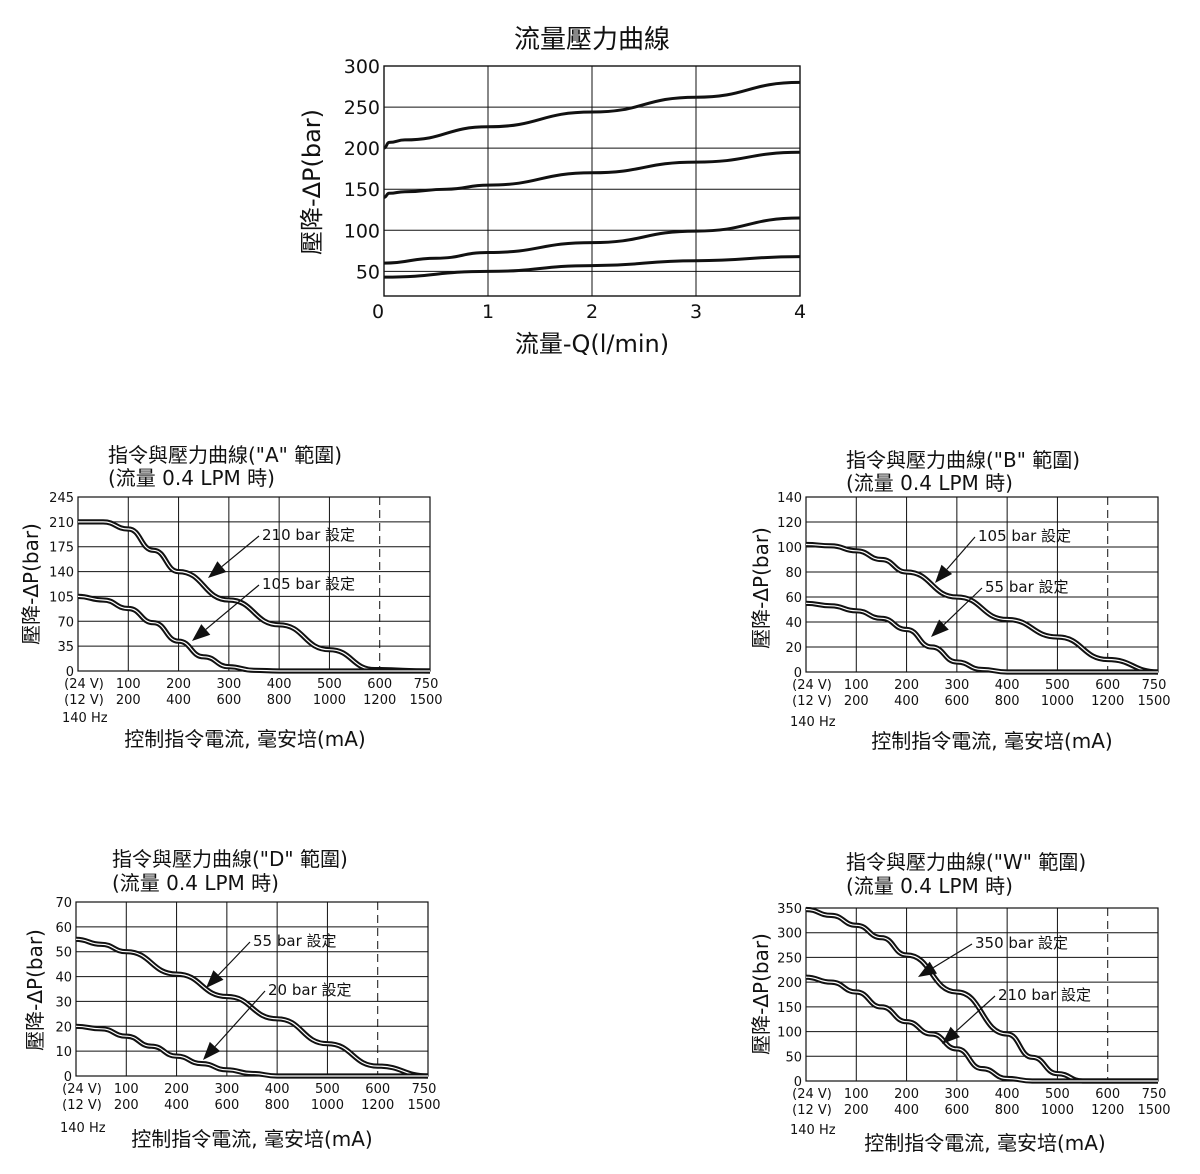 This screenshot has width=1200, height=1174. I want to click on chart-d-annotation-1: 55 bar 設定, so click(295, 941).